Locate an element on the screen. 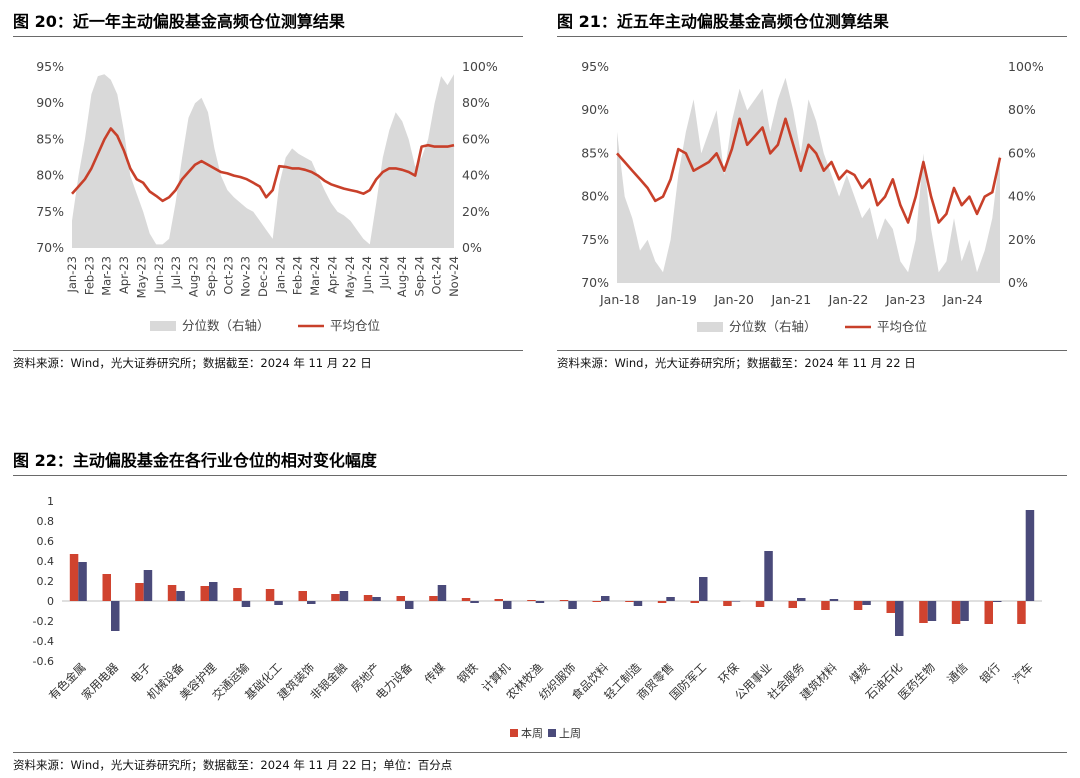 Image resolution: width=1080 pixels, height=778 pixels. fig20-title: 图 20：近一年主动偏股基金高频仓位测算结果 is located at coordinates (179, 21).